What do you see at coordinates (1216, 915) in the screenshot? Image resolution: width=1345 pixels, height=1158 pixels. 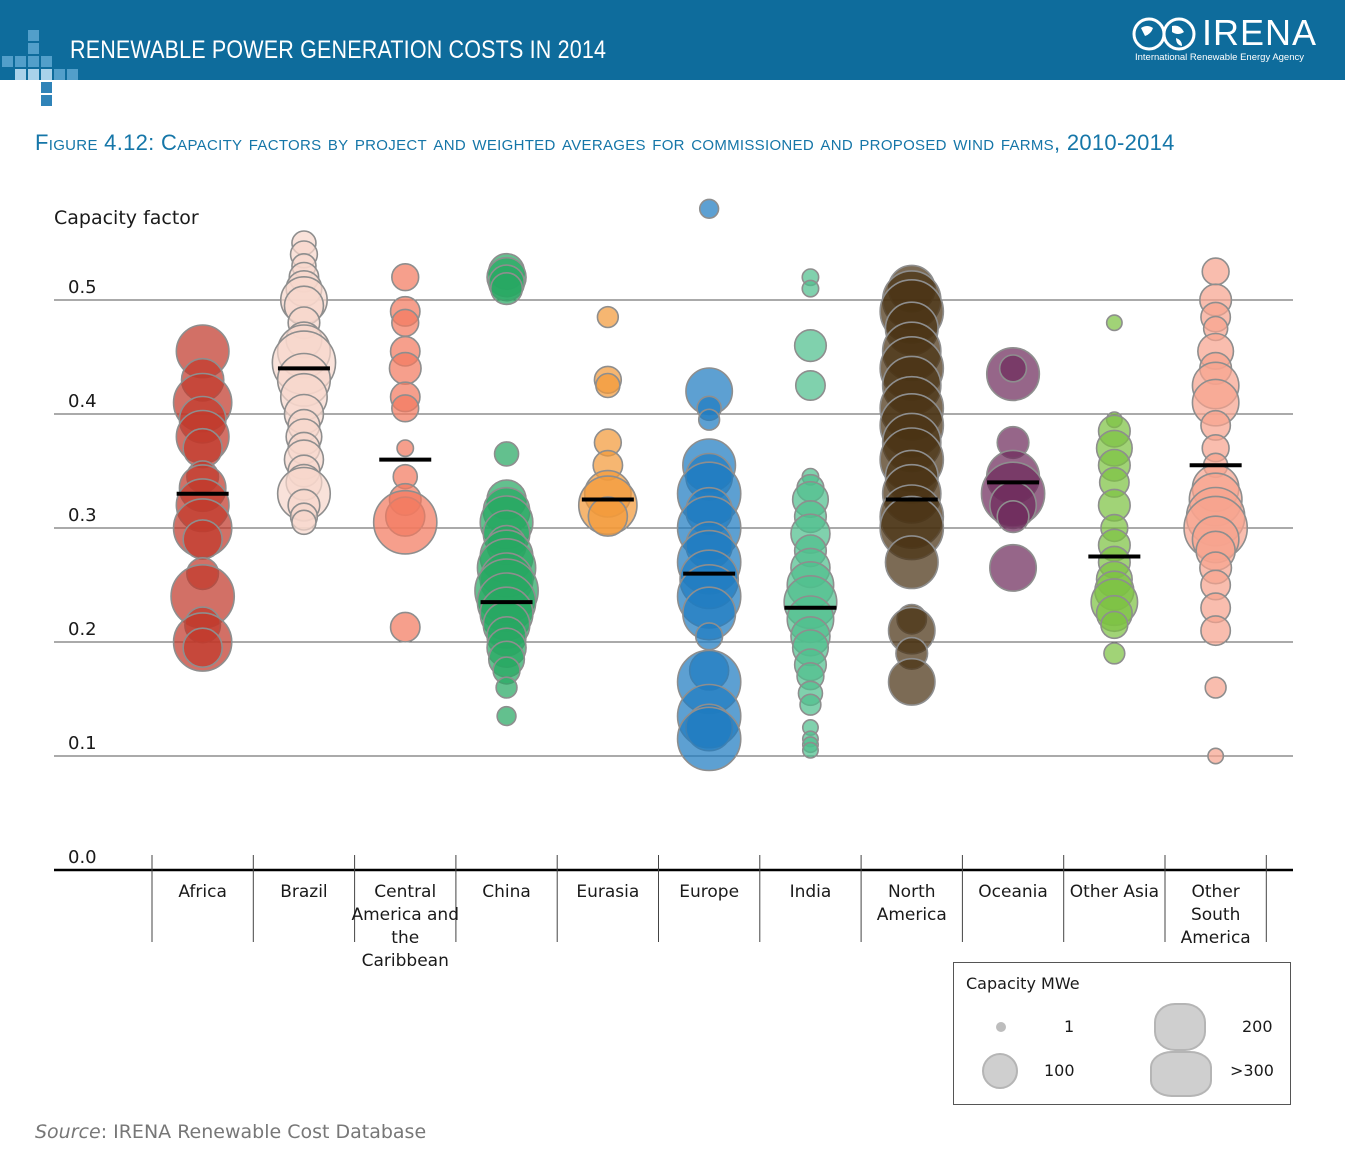 I see `category-label: Other South America` at bounding box center [1216, 915].